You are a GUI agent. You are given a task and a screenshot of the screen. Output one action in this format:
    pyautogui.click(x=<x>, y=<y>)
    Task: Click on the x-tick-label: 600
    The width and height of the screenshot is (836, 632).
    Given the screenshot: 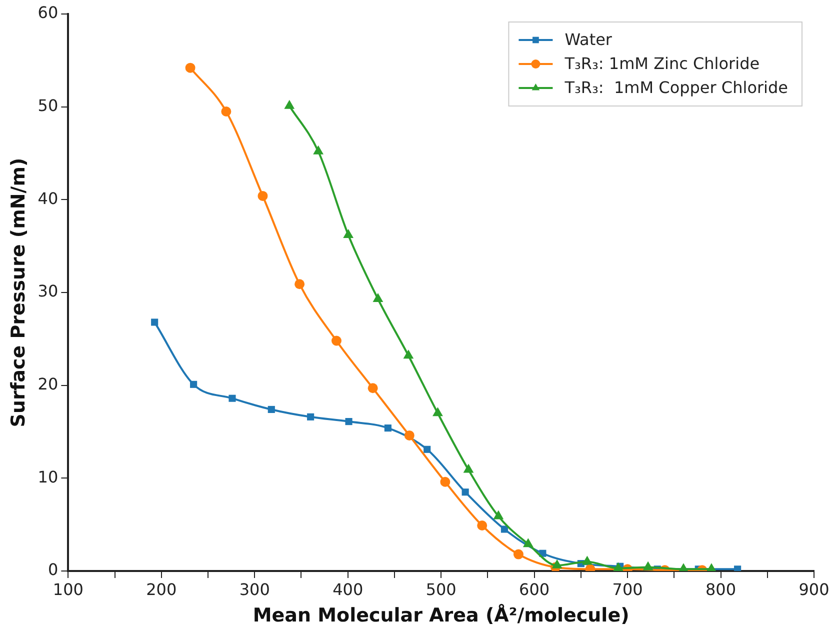 What is the action you would take?
    pyautogui.click(x=534, y=589)
    